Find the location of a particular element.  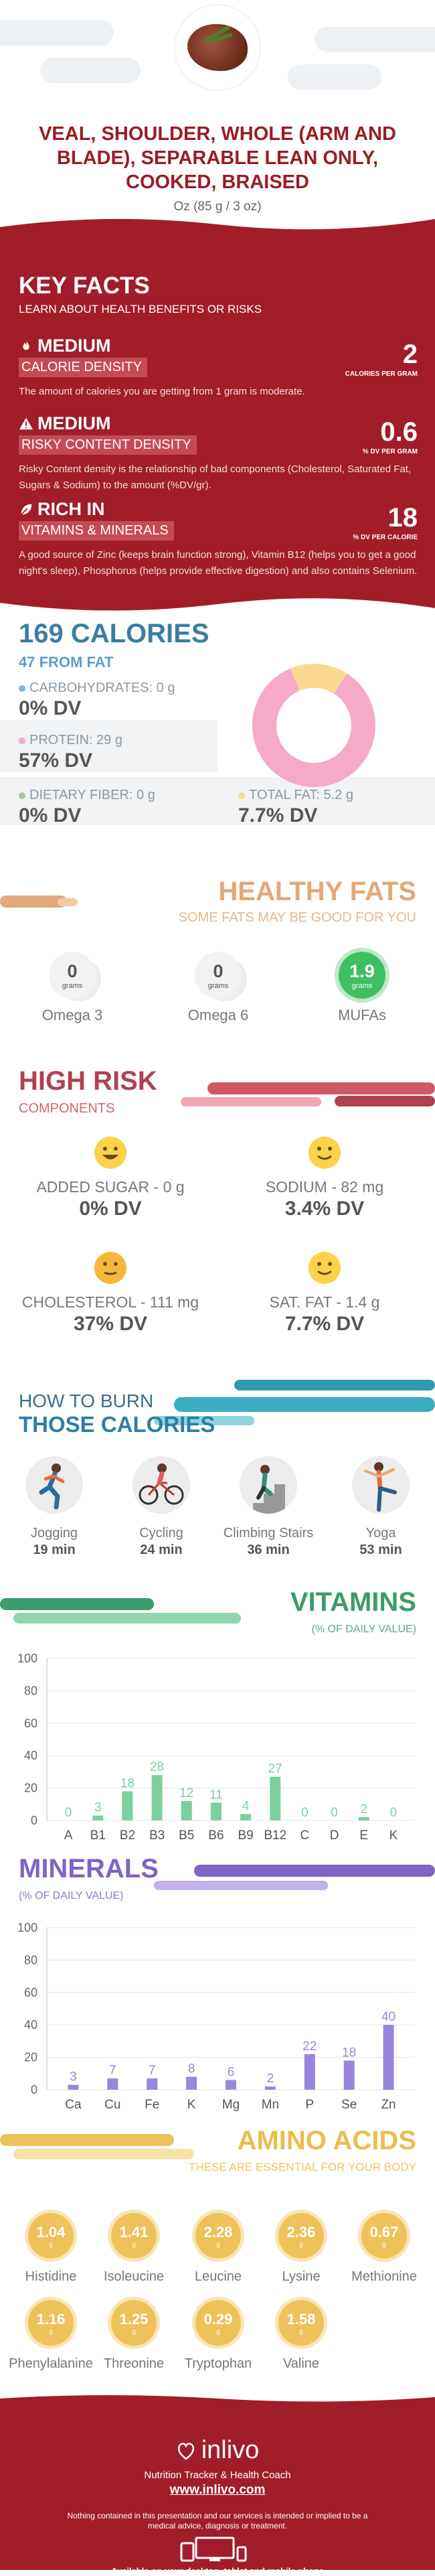

nutrient-label: DIETARY FIBER: 0 g is located at coordinates (92, 795).